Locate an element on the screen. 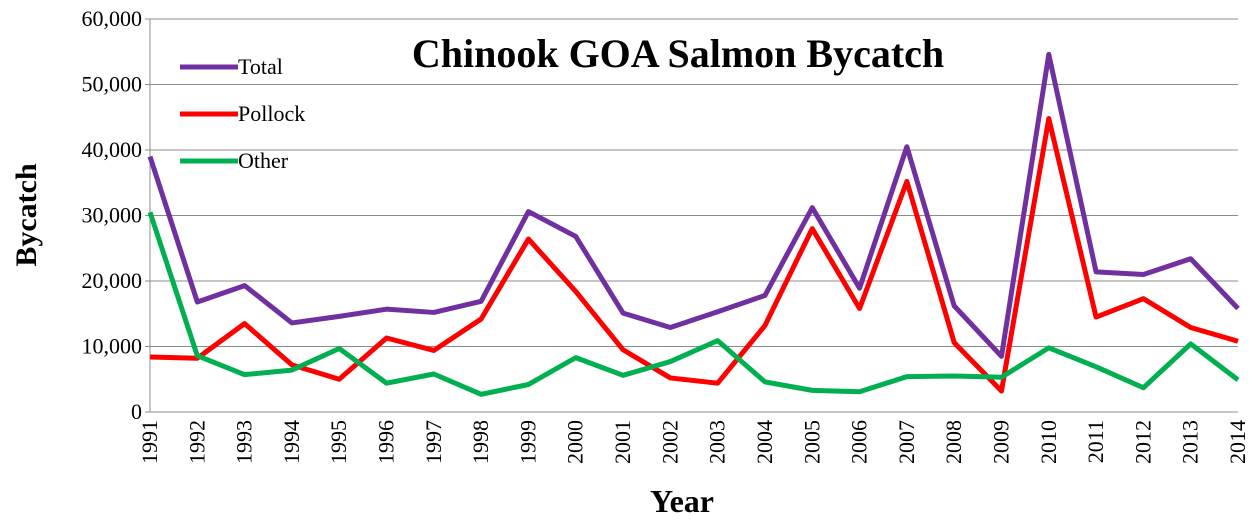 This screenshot has width=1255, height=530. x-tick-label: 1999 is located at coordinates (527, 442).